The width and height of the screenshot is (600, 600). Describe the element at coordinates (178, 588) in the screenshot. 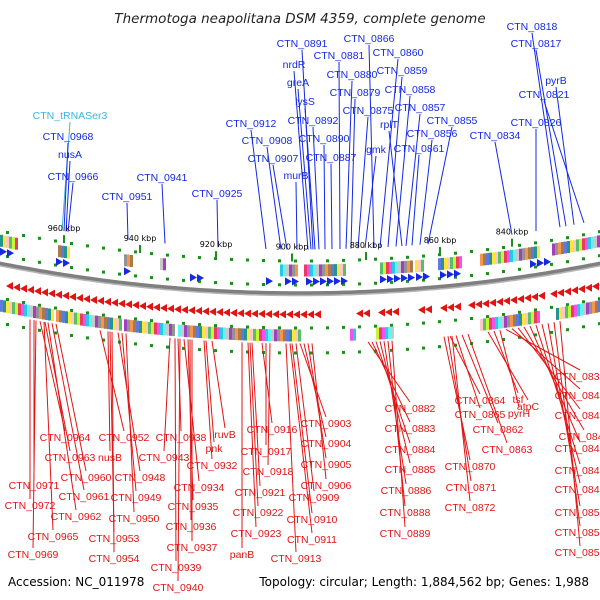

I see `reverse-gene-label: CTN_0940` at that location.